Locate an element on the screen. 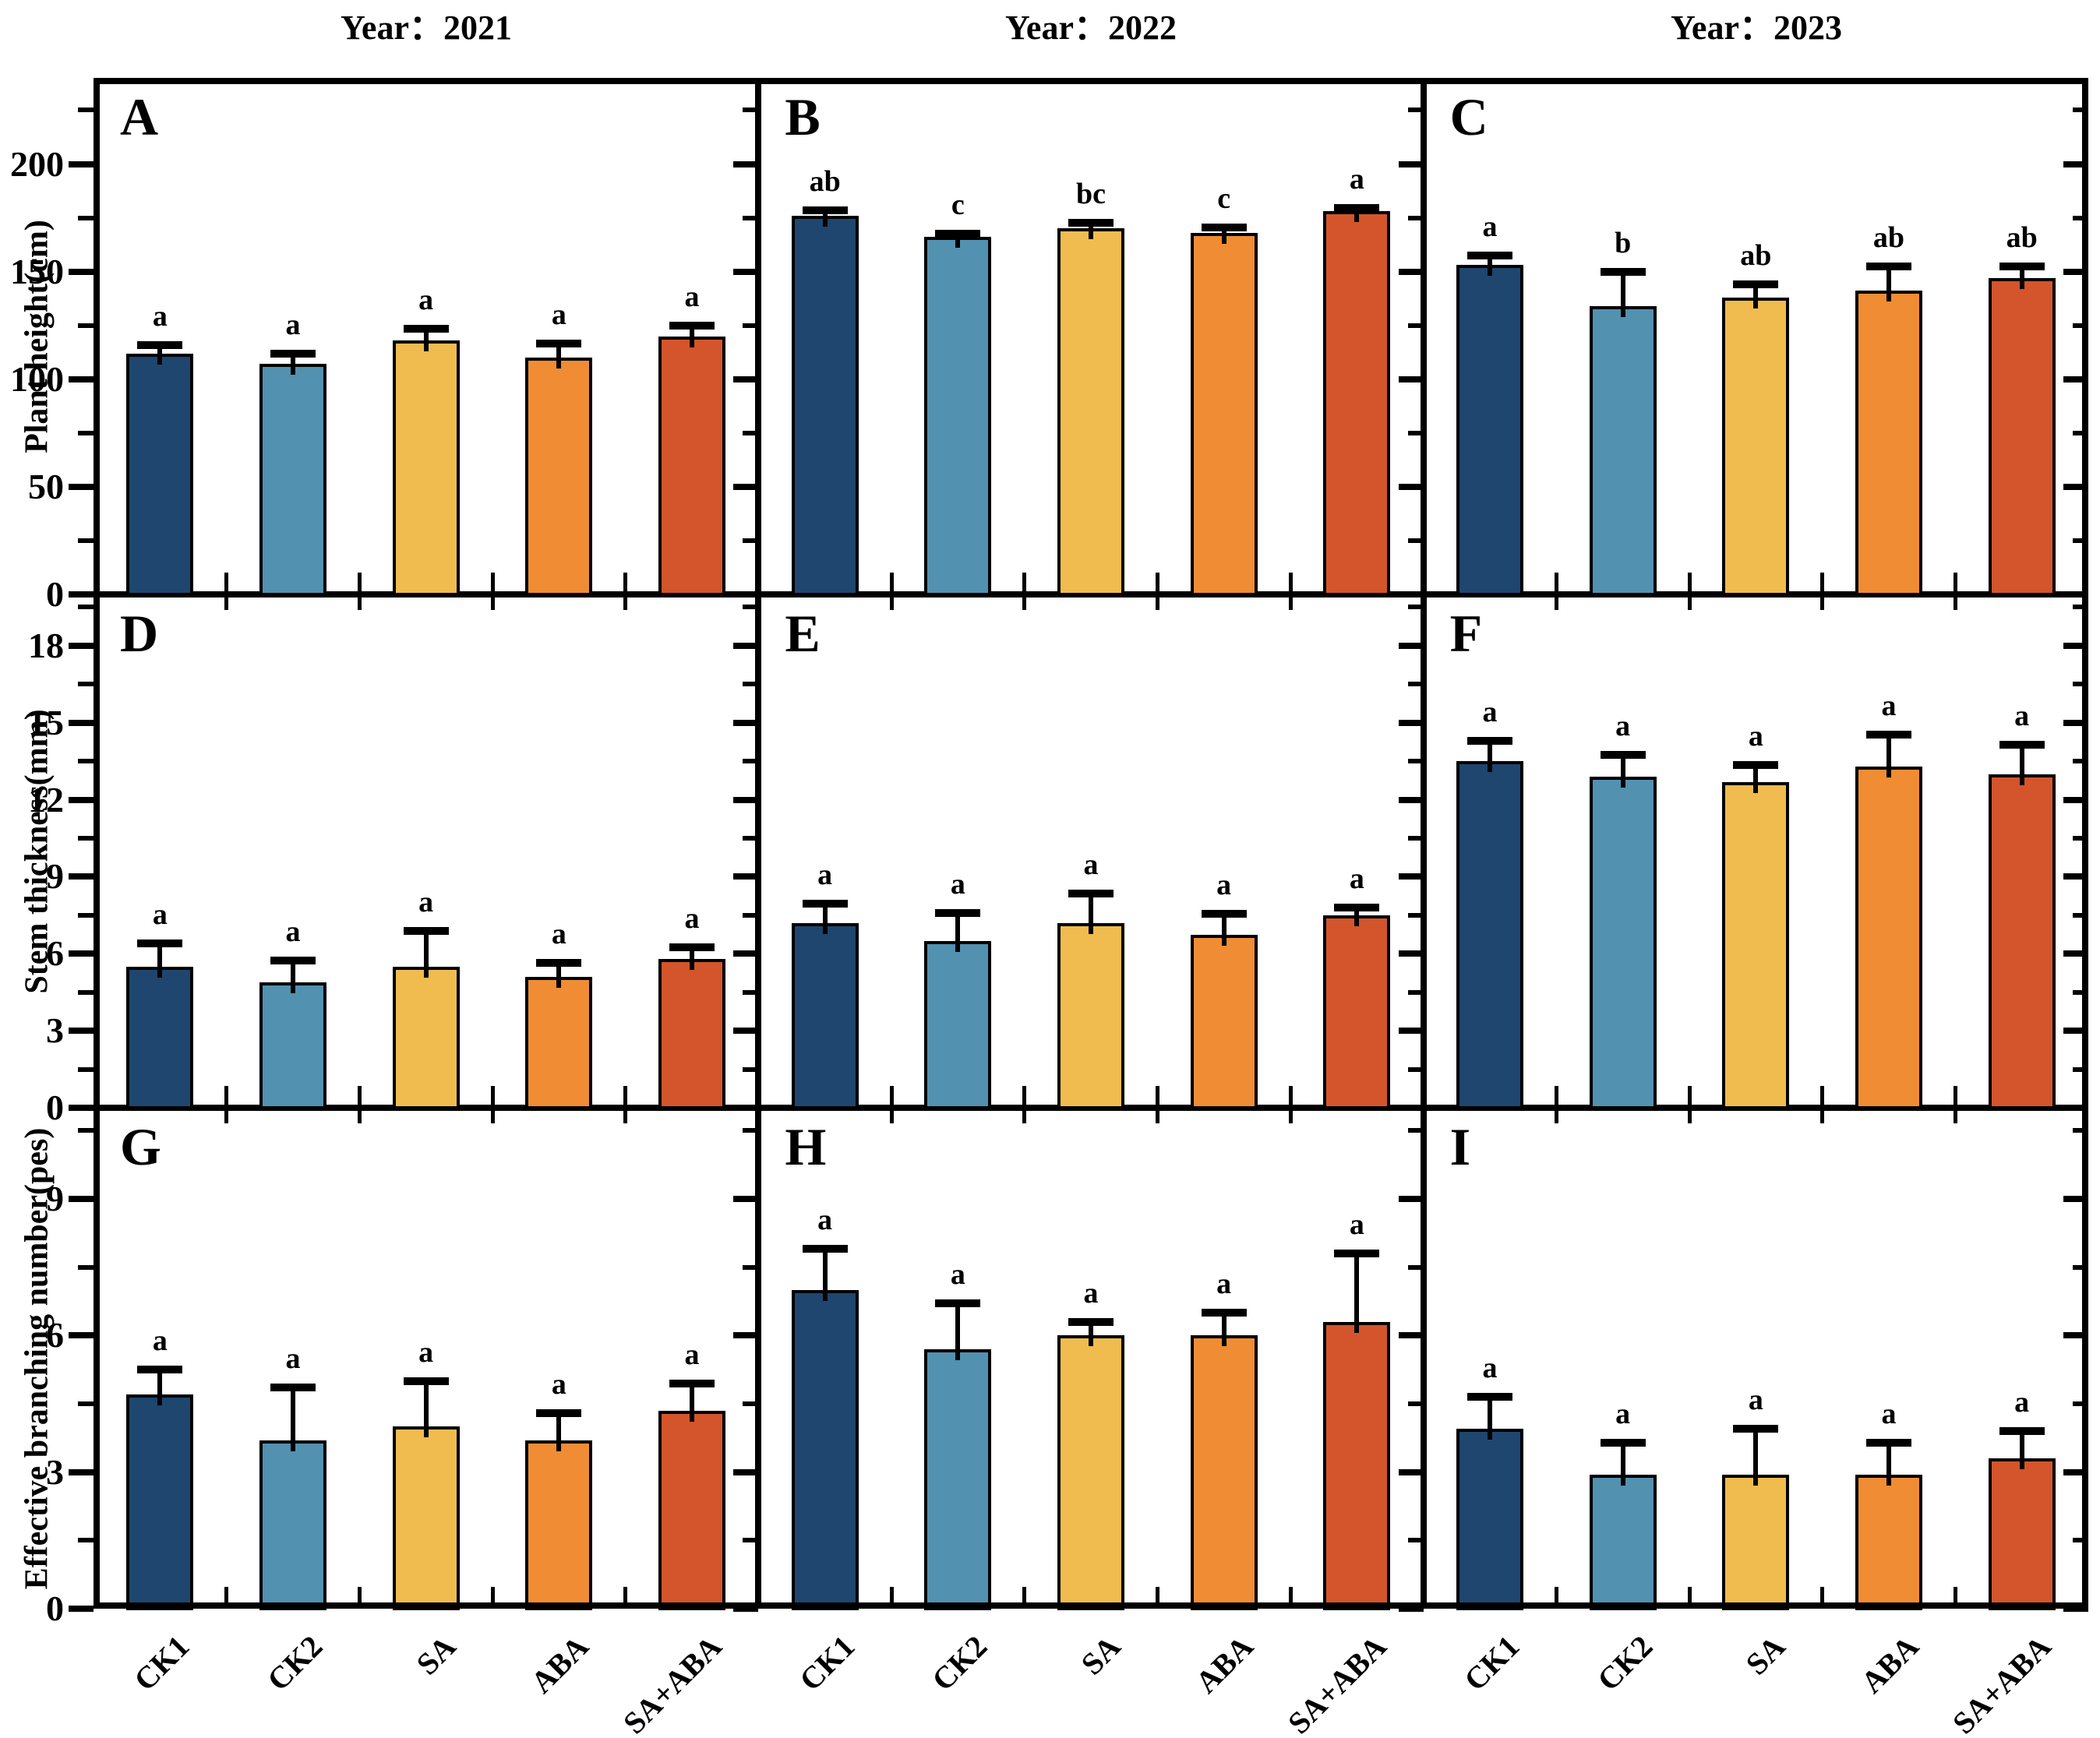 The height and width of the screenshot is (1738, 2100). panel-letter-F: F is located at coordinates (1466, 633).